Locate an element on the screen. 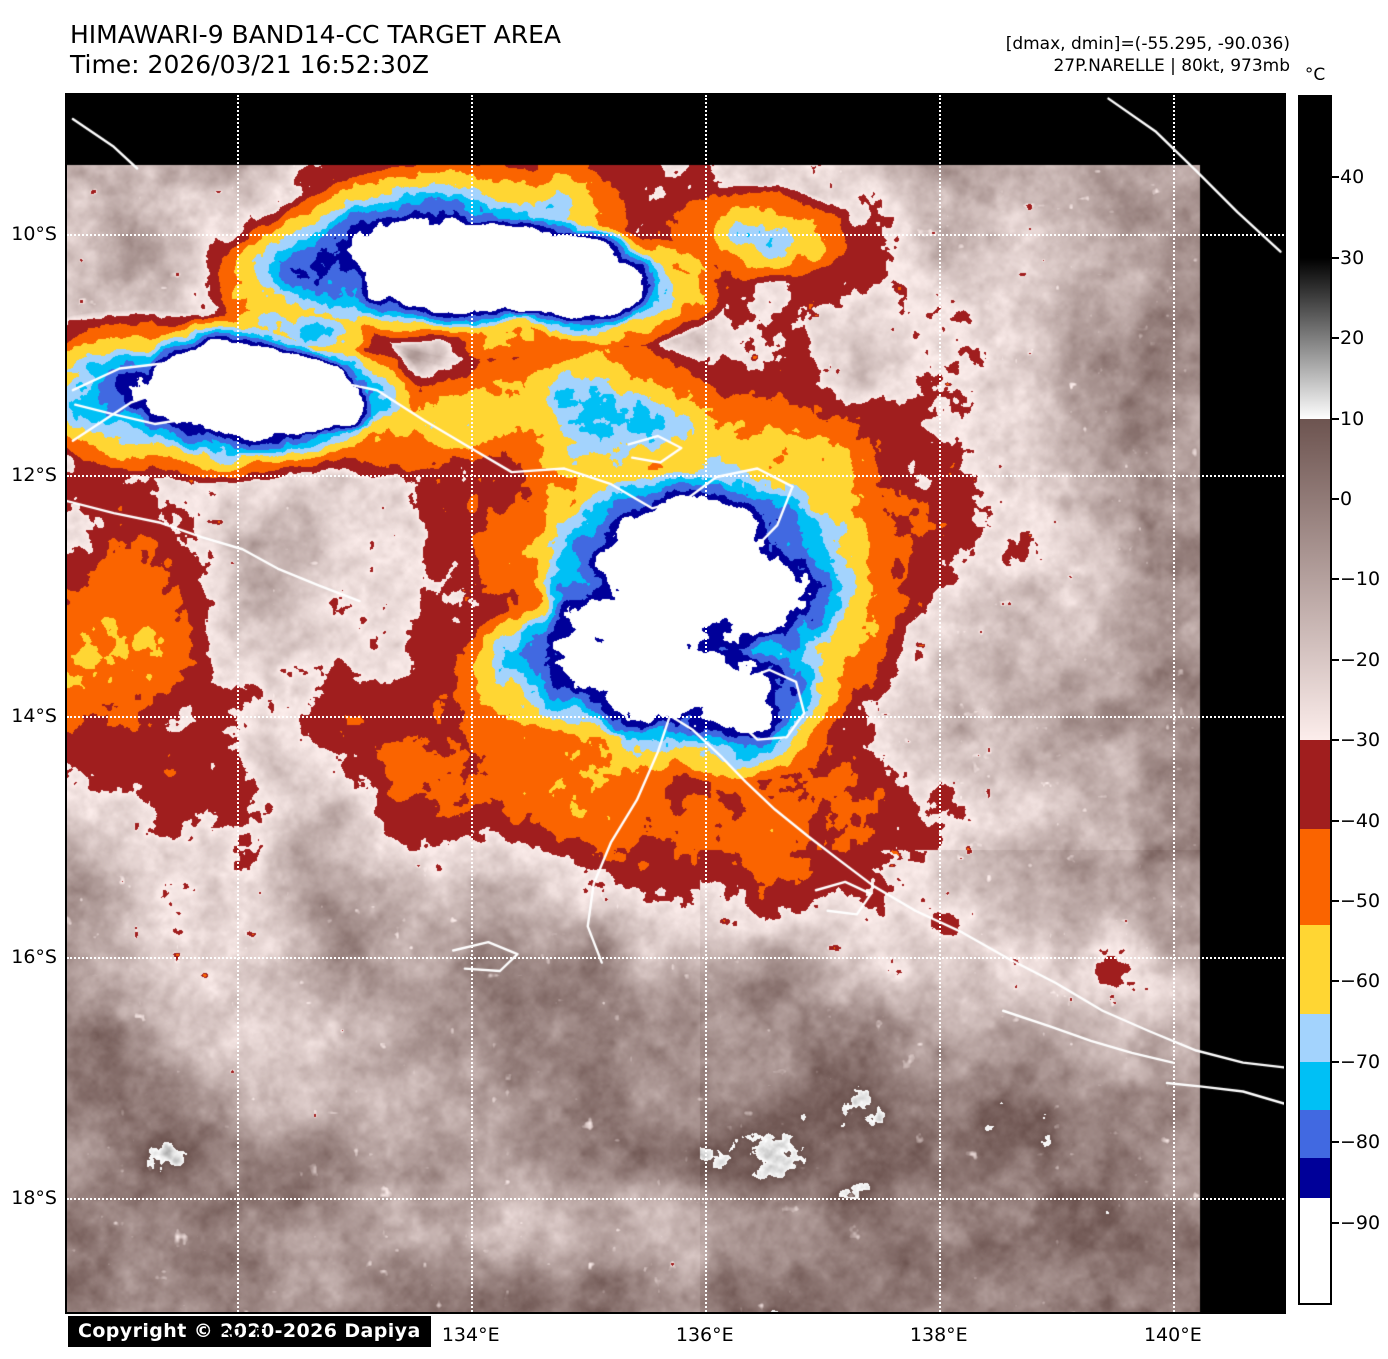 The image size is (1388, 1359). colorbar-tick-label: −40 is located at coordinates (1360, 820).